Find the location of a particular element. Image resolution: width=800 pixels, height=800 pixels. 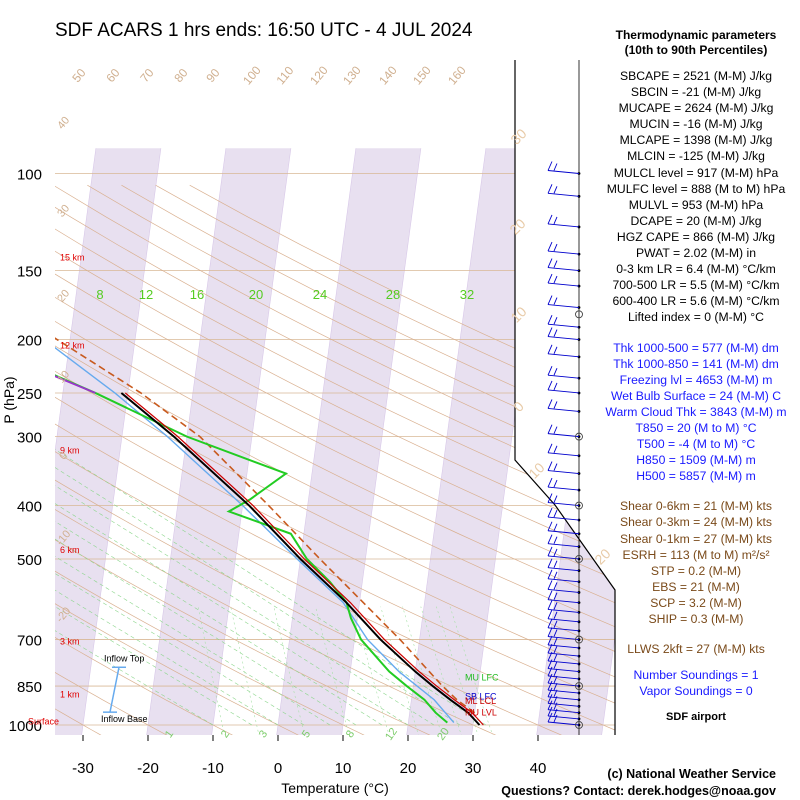

p-tick-label-0: 100 is located at coordinates (29, 175).